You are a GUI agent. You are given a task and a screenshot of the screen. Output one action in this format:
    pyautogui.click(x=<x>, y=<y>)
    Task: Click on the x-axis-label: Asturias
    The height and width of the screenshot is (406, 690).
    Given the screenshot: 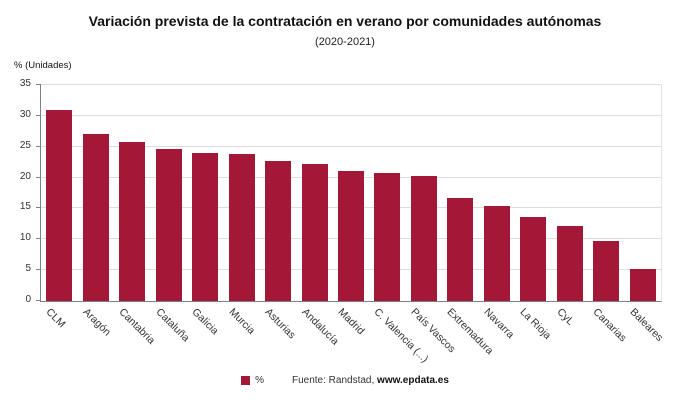 What is the action you would take?
    pyautogui.click(x=280, y=324)
    